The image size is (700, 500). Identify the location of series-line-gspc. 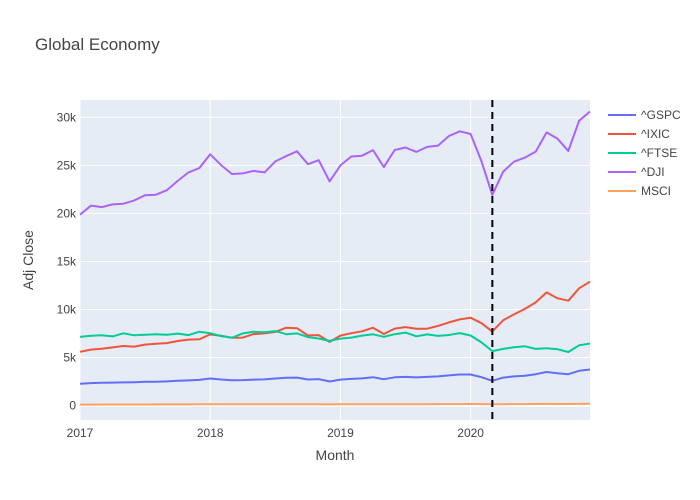
(335, 376).